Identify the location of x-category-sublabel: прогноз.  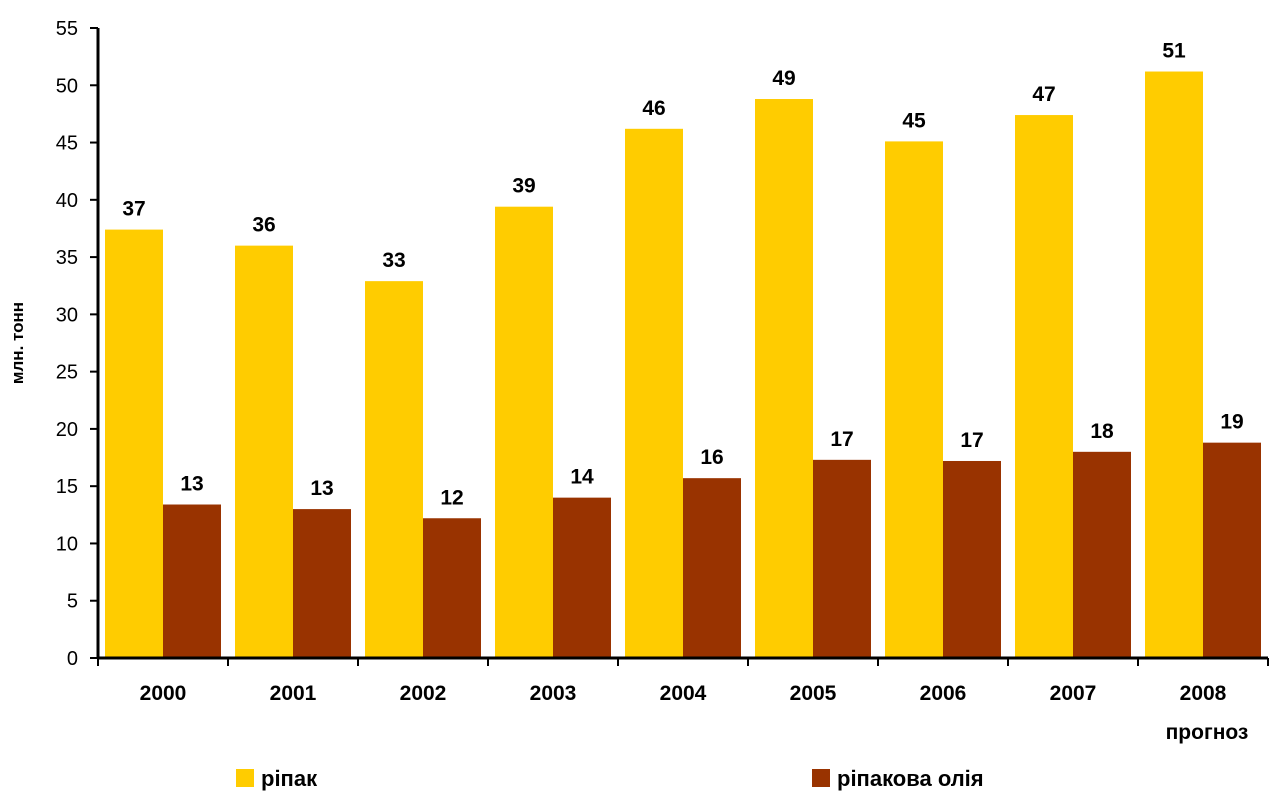
(1207, 732).